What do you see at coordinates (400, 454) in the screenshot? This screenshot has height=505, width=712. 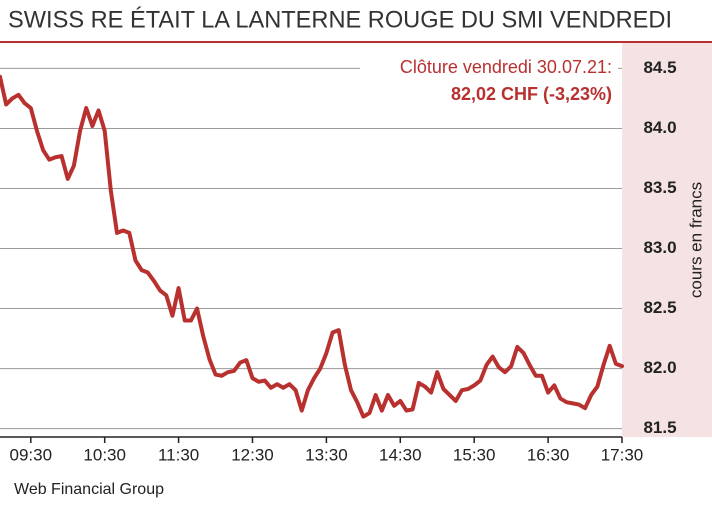 I see `x-tick-label: 14:30` at bounding box center [400, 454].